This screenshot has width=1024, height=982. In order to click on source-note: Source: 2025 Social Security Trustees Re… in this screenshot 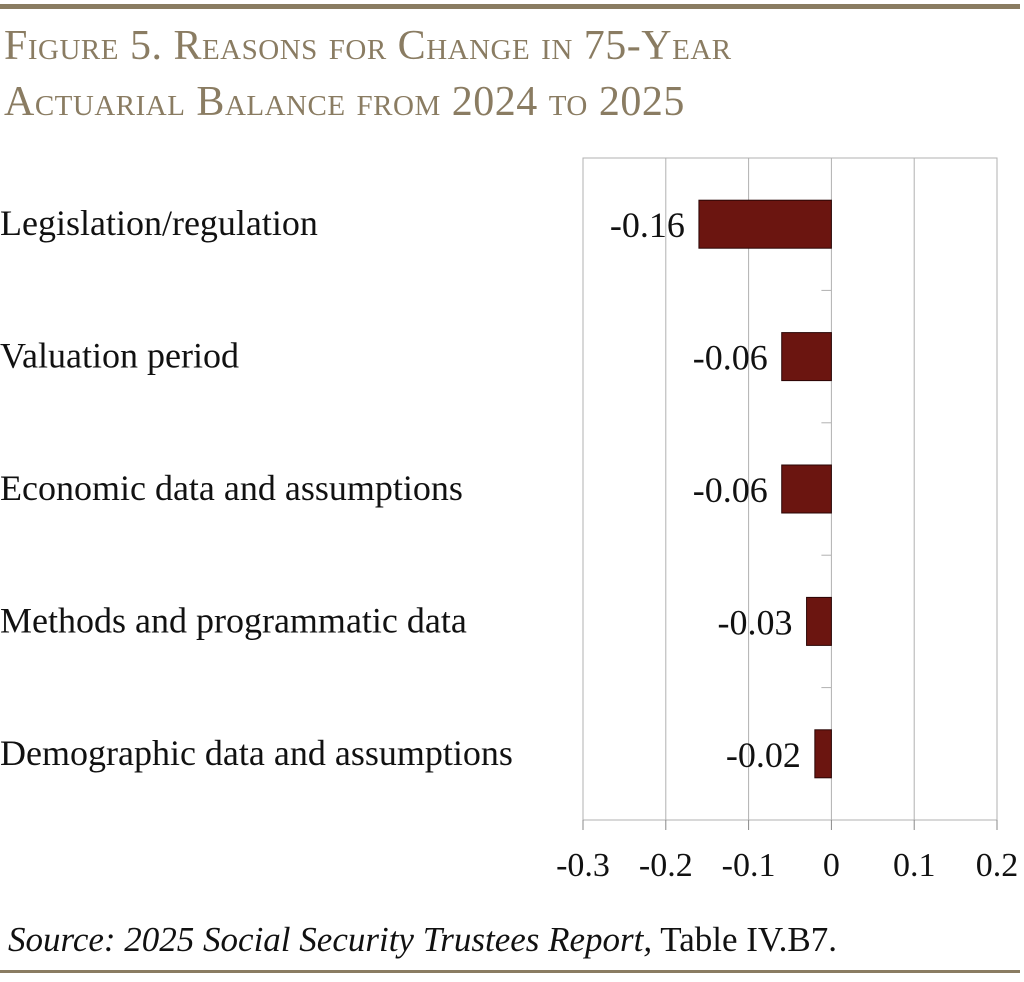, I will do `click(422, 940)`.